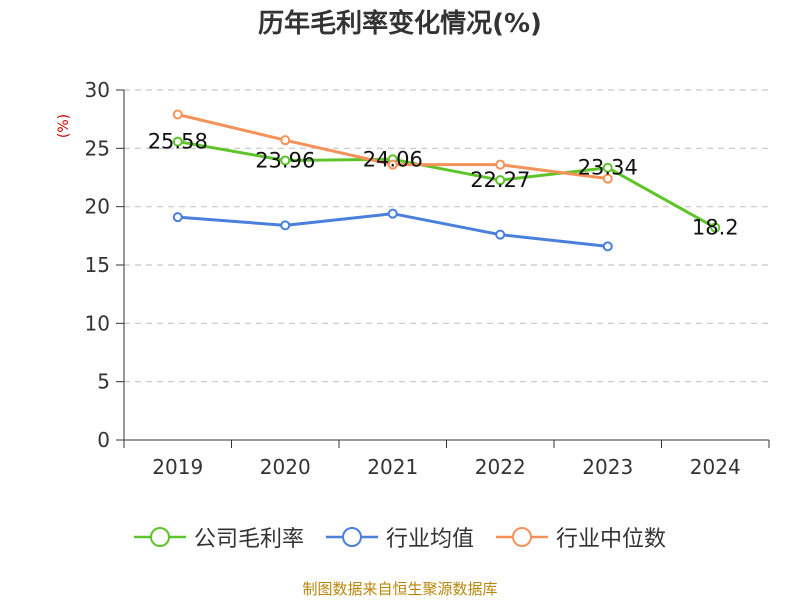 The height and width of the screenshot is (600, 800). I want to click on data-label: 25.58, so click(178, 142).